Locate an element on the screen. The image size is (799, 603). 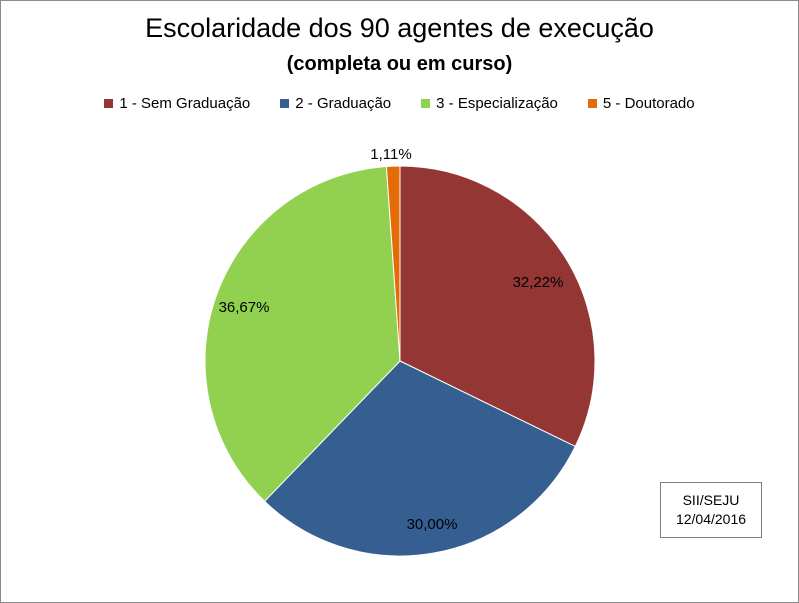
pie-slice-3-especializacao is located at coordinates (302, 333).